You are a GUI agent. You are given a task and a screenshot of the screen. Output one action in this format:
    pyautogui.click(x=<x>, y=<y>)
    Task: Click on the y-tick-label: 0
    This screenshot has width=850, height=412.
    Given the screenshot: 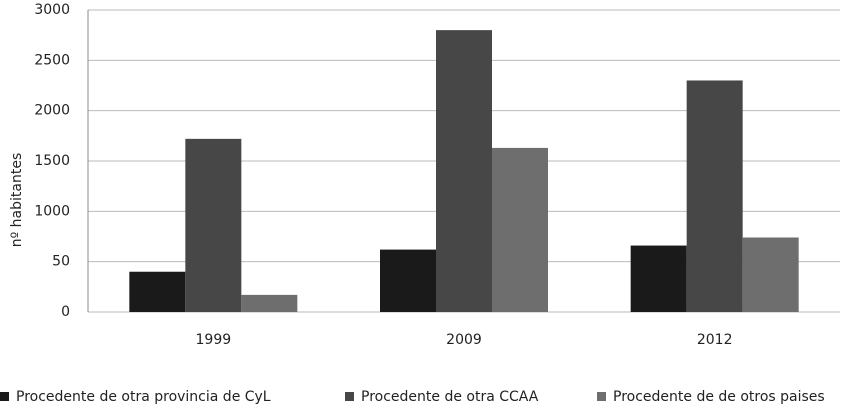 What is the action you would take?
    pyautogui.click(x=65, y=312)
    